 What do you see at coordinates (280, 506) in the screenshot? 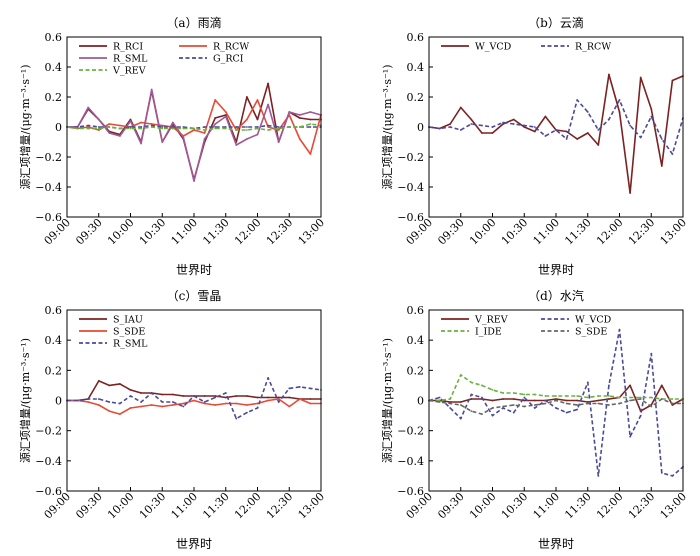
I see `x-tick-label: 12:30` at bounding box center [280, 506].